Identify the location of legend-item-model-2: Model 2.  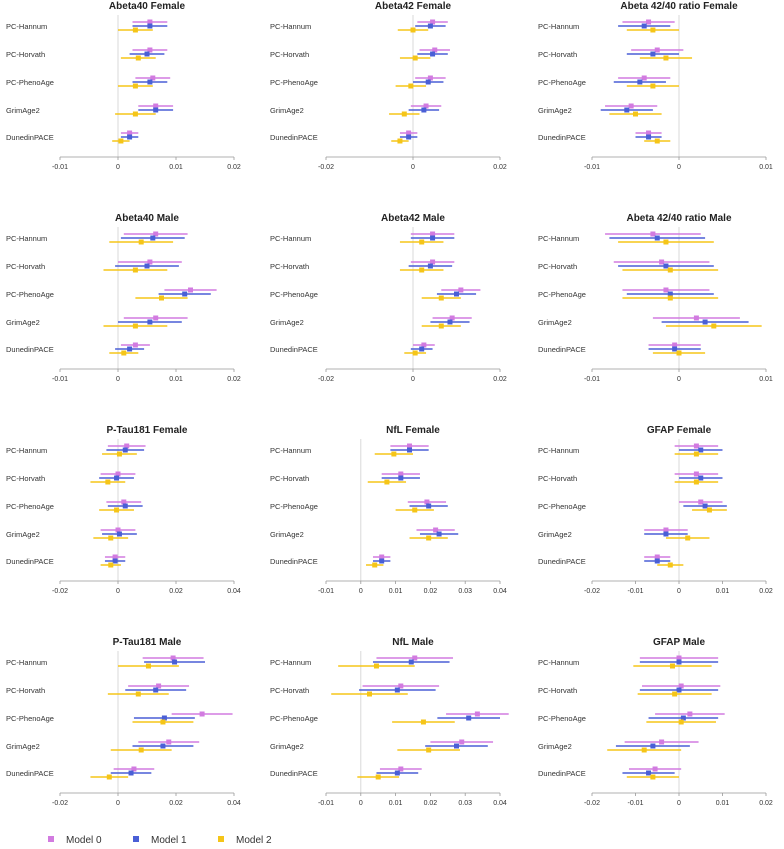
(245, 841).